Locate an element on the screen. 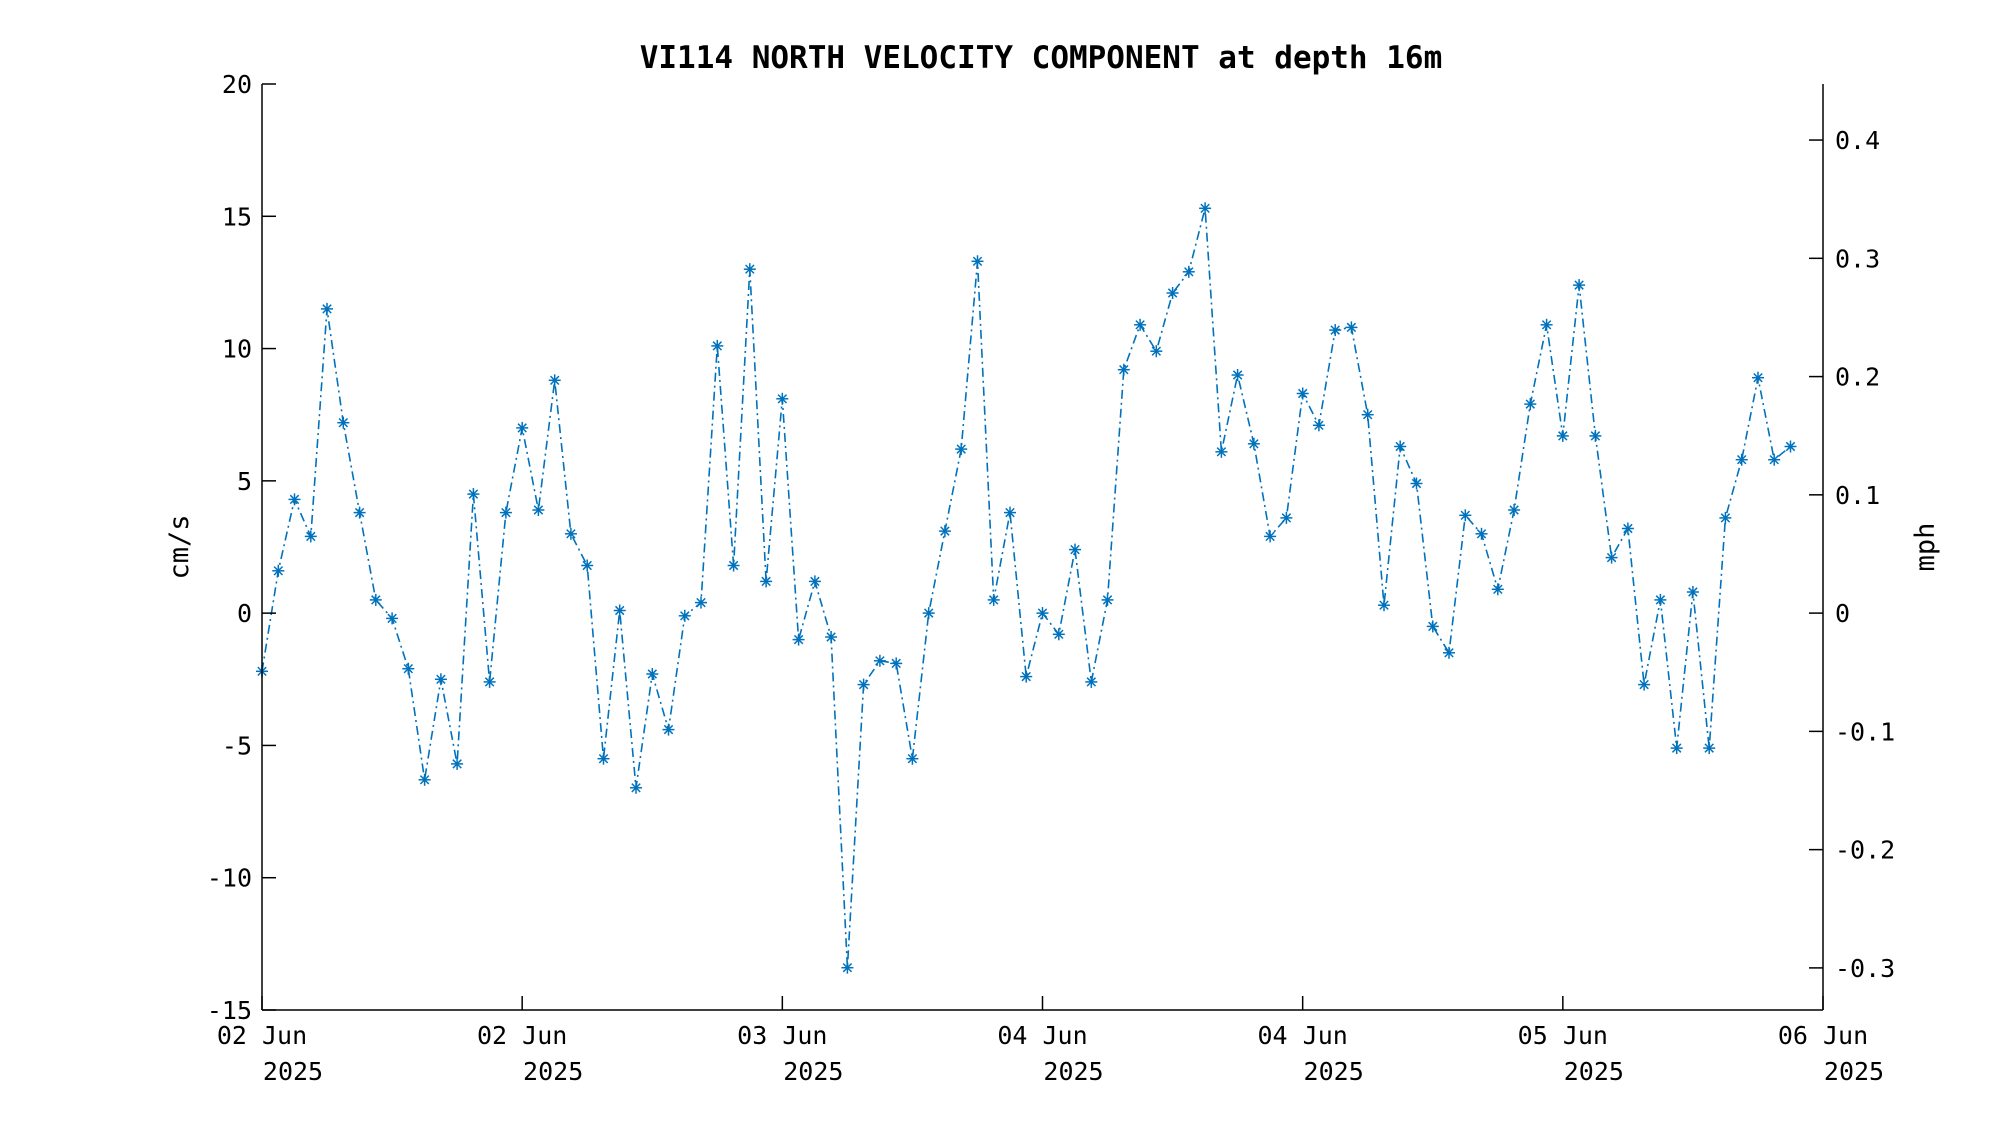 This screenshot has height=1129, width=2000. x-tick-label: 05 Jun is located at coordinates (1563, 1035).